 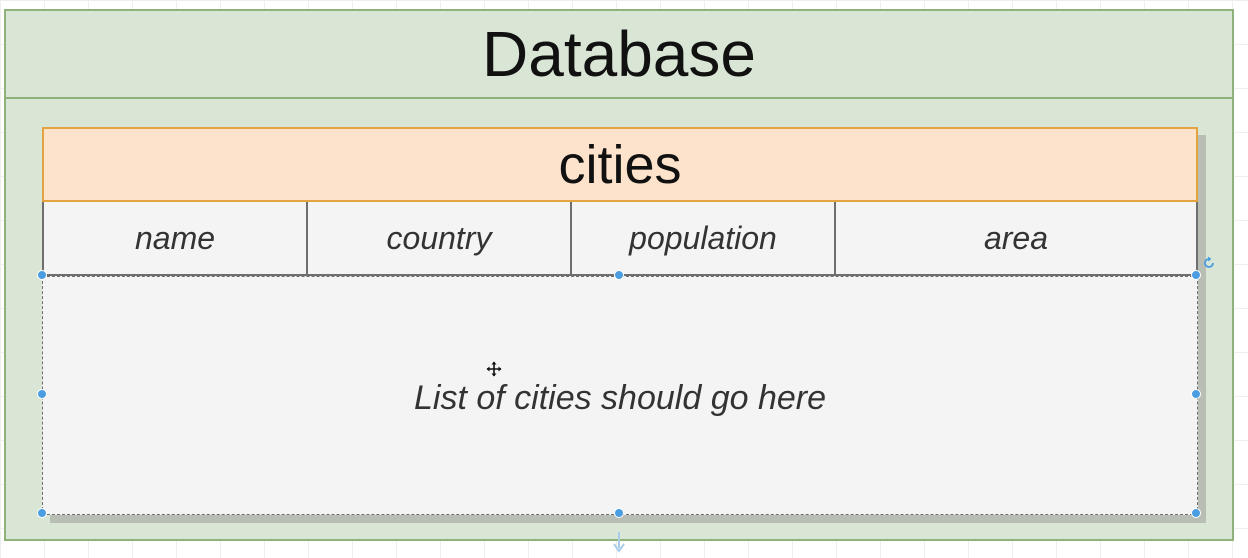 I want to click on table-title: cities, so click(x=620, y=164).